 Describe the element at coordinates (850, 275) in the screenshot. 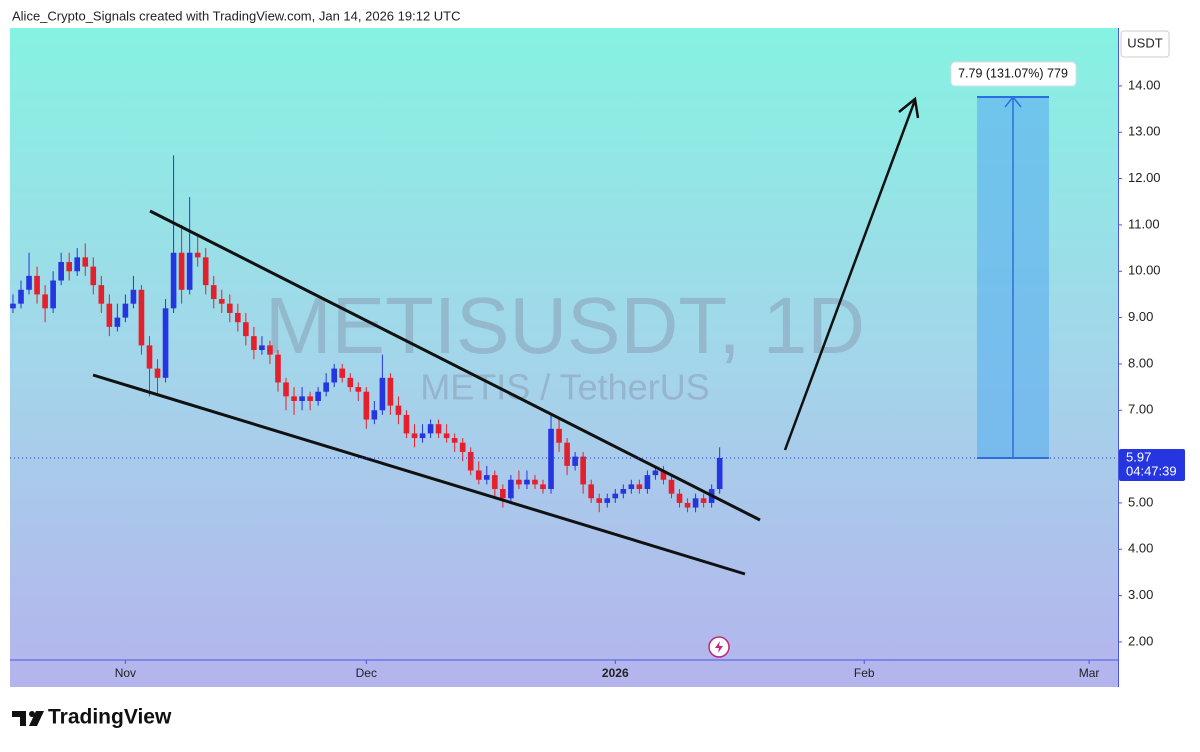

I see `forecast-arrow` at that location.